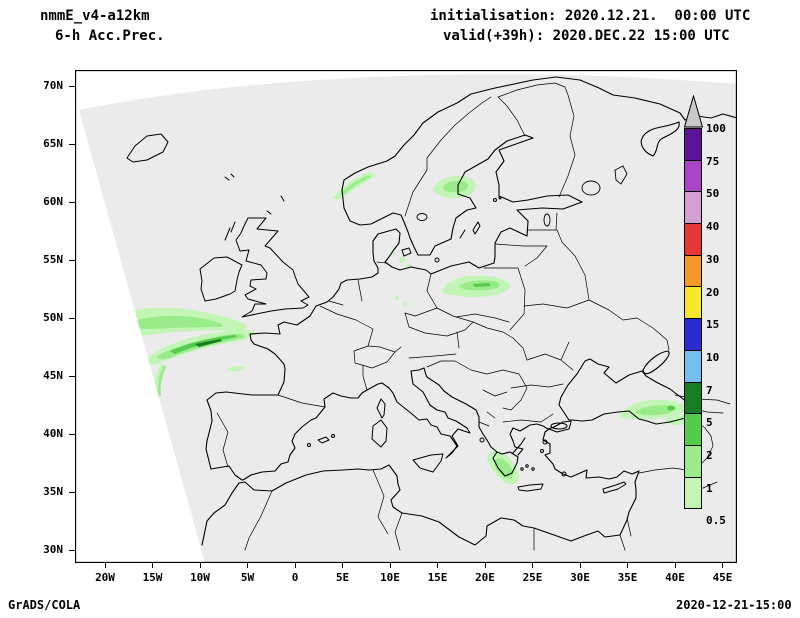 This screenshot has height=618, width=800. I want to click on x-axis: 20W 15W 10W 5W 0 5E 10E 15E 20E 25E 30E 35E 40E 45E, so click(406, 574).